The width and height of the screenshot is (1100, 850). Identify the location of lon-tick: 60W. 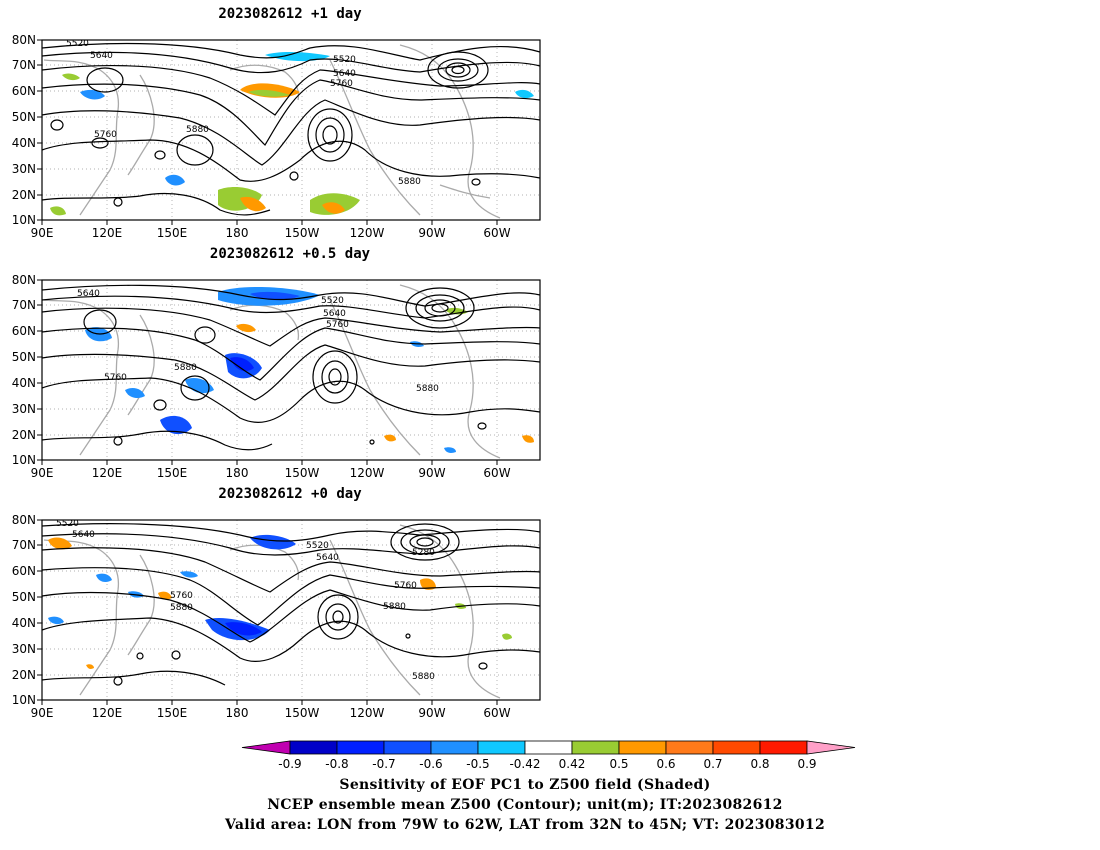
(497, 713).